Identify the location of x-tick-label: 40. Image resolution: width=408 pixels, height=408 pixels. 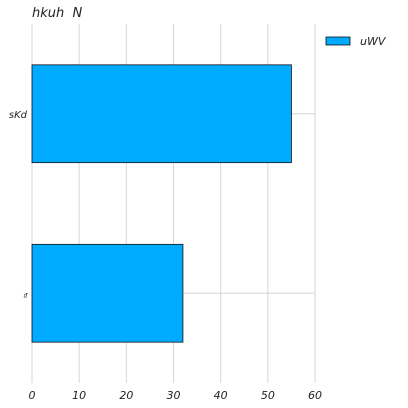
(221, 395).